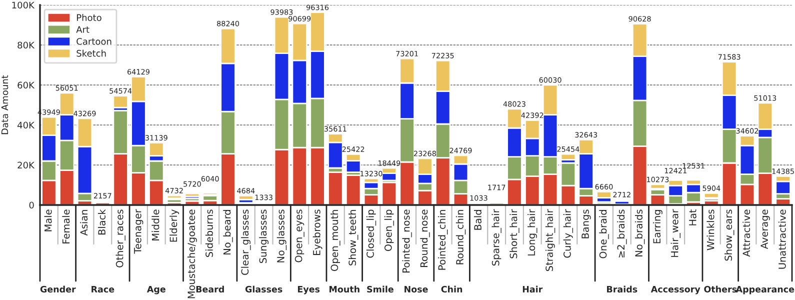 This screenshot has height=300, width=795. Describe the element at coordinates (309, 290) in the screenshot. I see `text: Eyes` at that location.